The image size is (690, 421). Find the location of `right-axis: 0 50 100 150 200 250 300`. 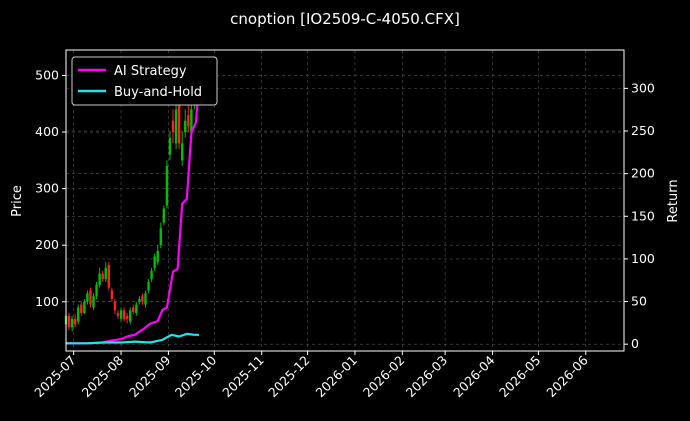

right-axis: 0 50 100 150 200 250 300 is located at coordinates (639, 215).